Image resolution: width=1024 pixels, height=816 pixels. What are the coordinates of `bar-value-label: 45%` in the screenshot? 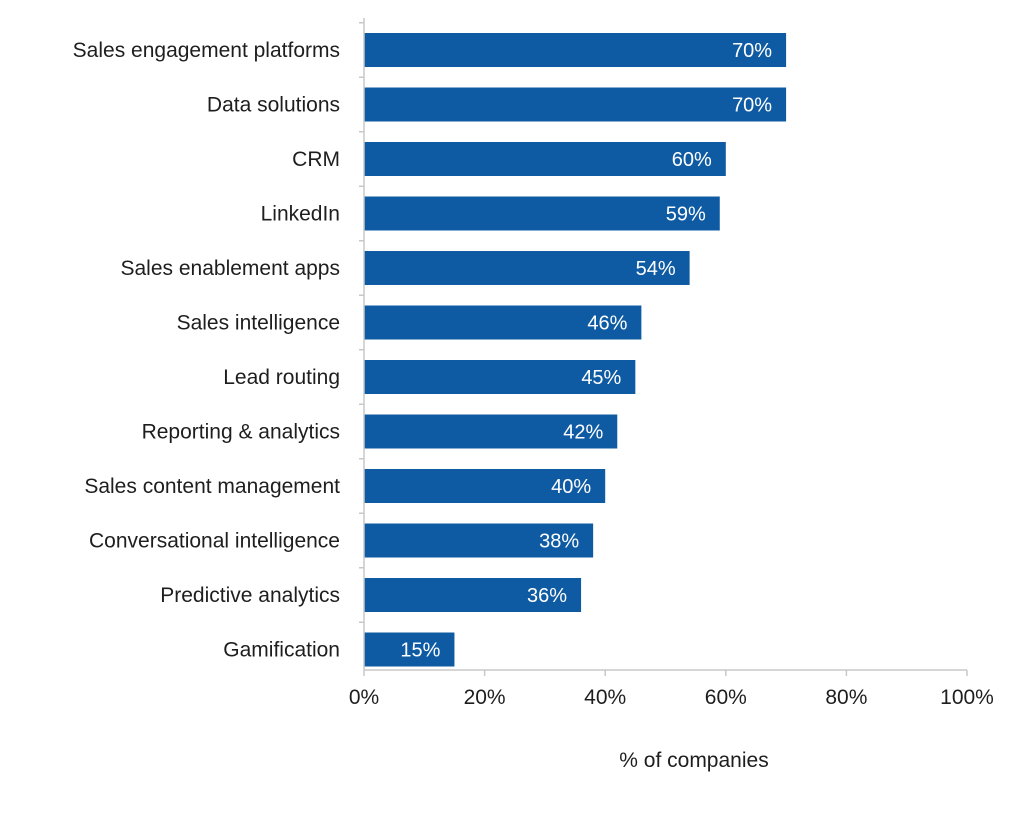 It's located at (601, 378).